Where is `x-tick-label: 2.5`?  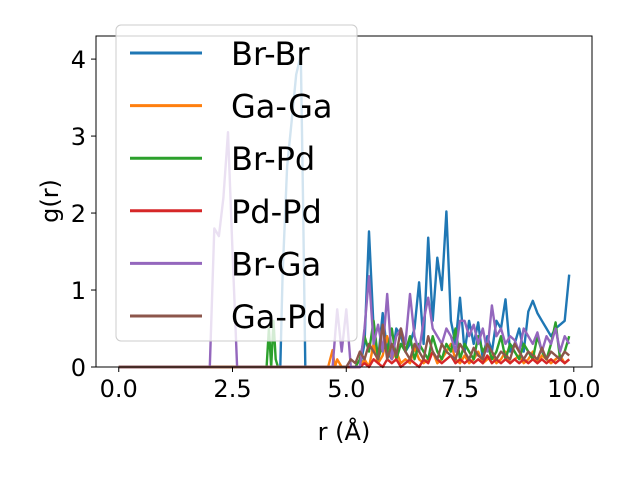
x-tick-label: 2.5 is located at coordinates (232, 389).